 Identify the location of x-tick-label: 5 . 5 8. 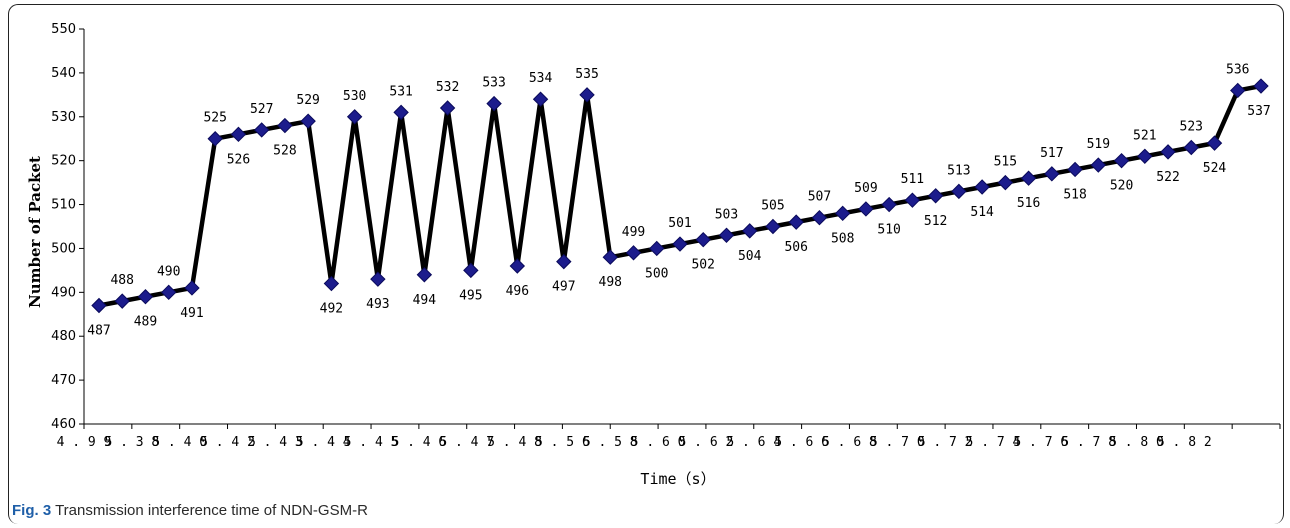
(610, 442).